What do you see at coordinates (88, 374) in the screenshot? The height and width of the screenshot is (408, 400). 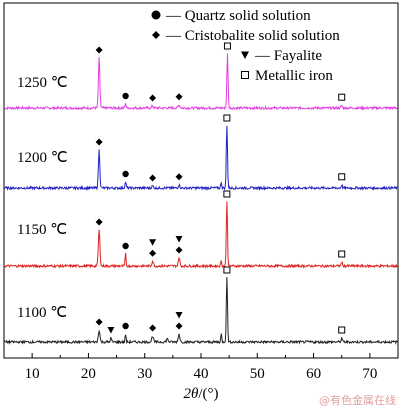 I see `x-tick-label: 20` at bounding box center [88, 374].